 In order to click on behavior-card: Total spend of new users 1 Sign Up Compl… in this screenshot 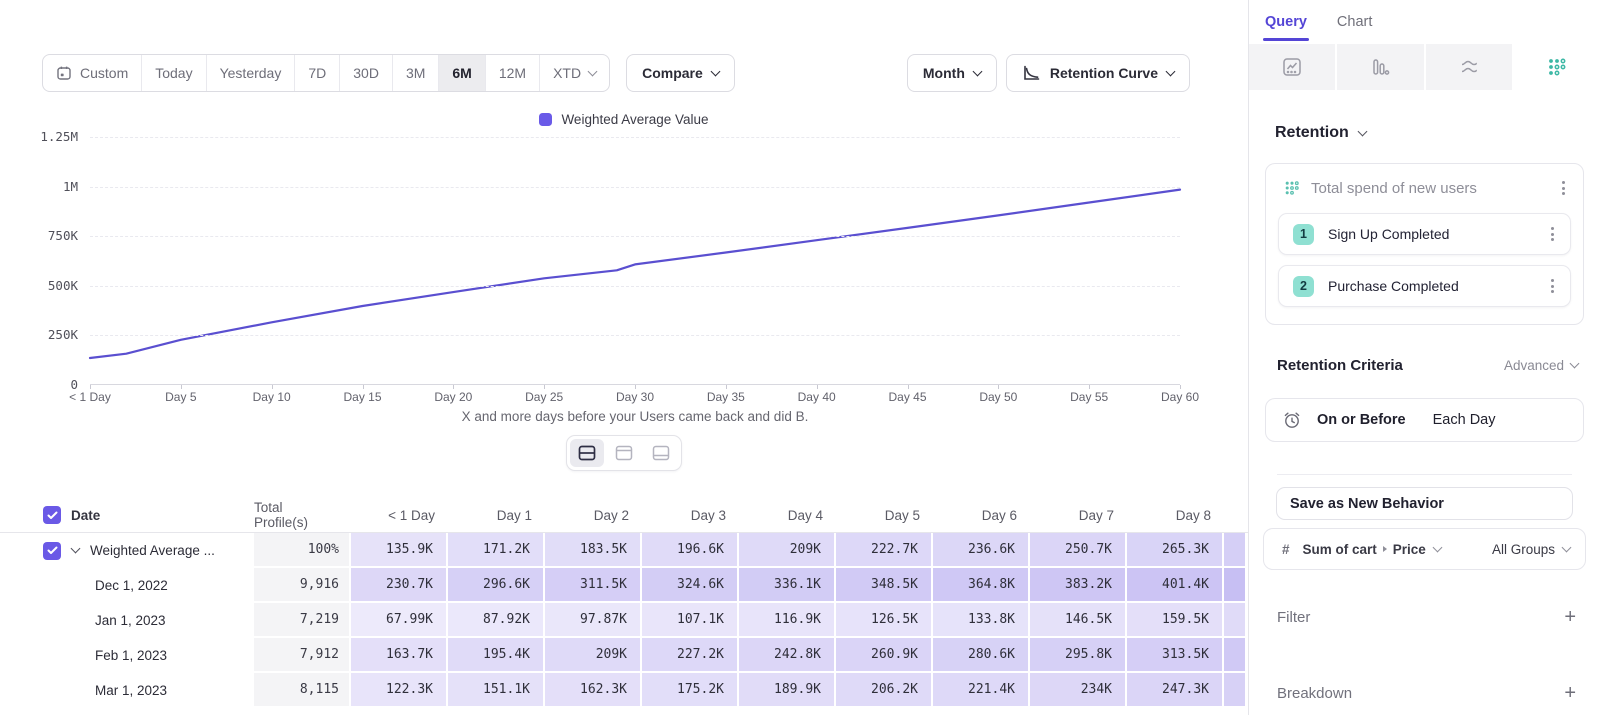, I will do `click(1424, 244)`.